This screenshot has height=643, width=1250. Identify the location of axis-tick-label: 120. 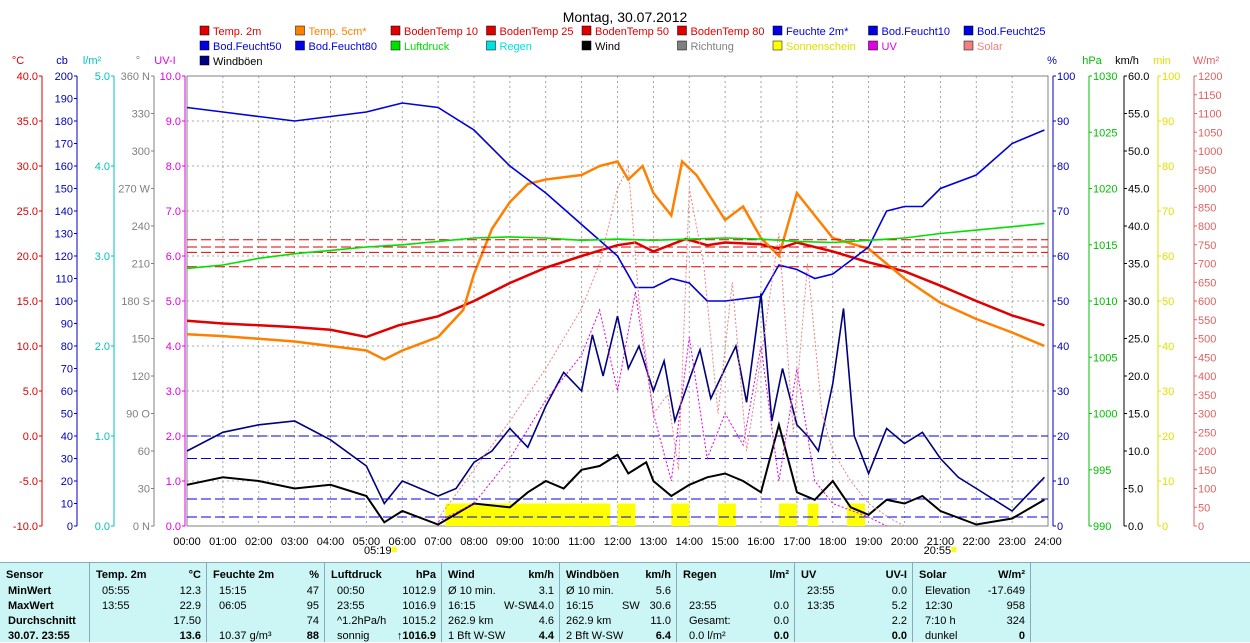
(64, 257).